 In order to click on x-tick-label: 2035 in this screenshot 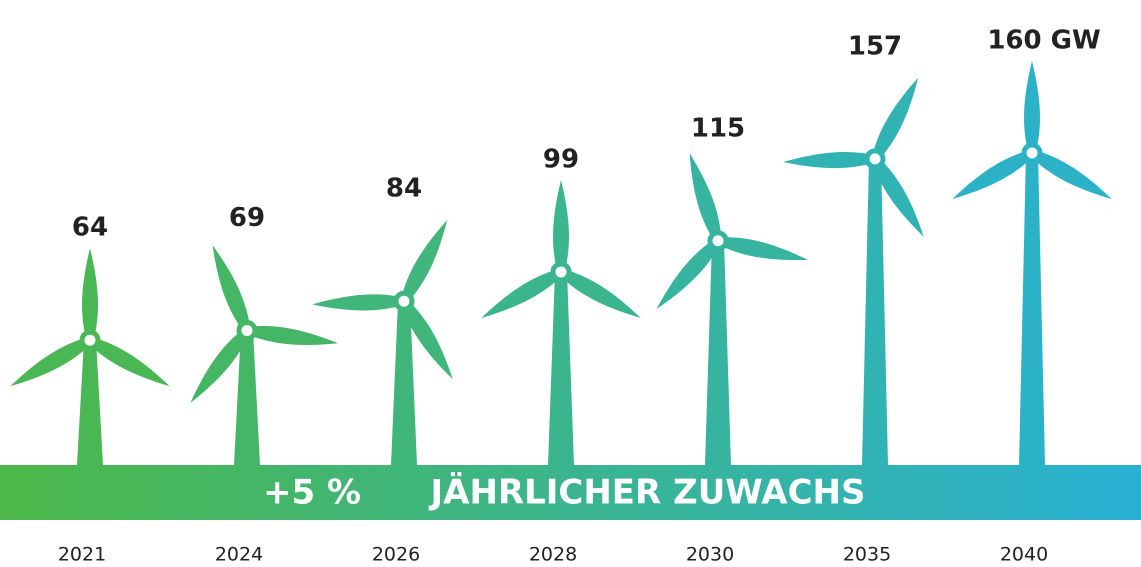, I will do `click(867, 555)`.